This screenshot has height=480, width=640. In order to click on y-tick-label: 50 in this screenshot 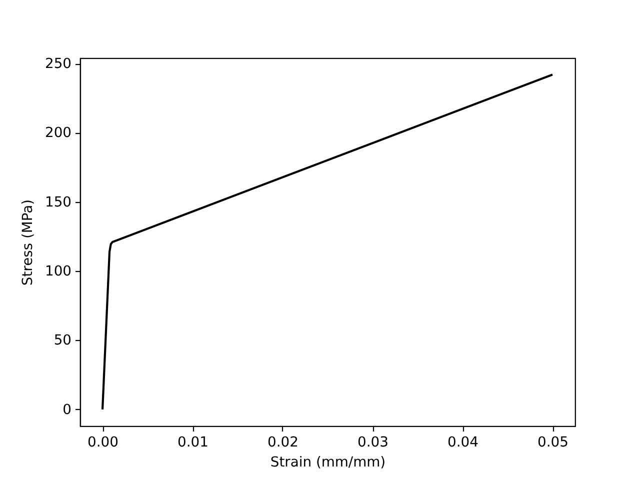, I will do `click(63, 340)`.